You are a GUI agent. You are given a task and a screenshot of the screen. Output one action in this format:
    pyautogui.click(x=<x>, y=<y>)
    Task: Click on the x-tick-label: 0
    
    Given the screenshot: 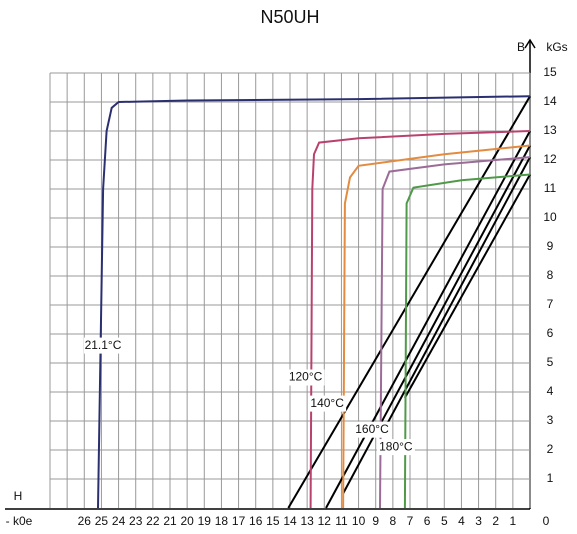 What is the action you would take?
    pyautogui.click(x=546, y=521)
    